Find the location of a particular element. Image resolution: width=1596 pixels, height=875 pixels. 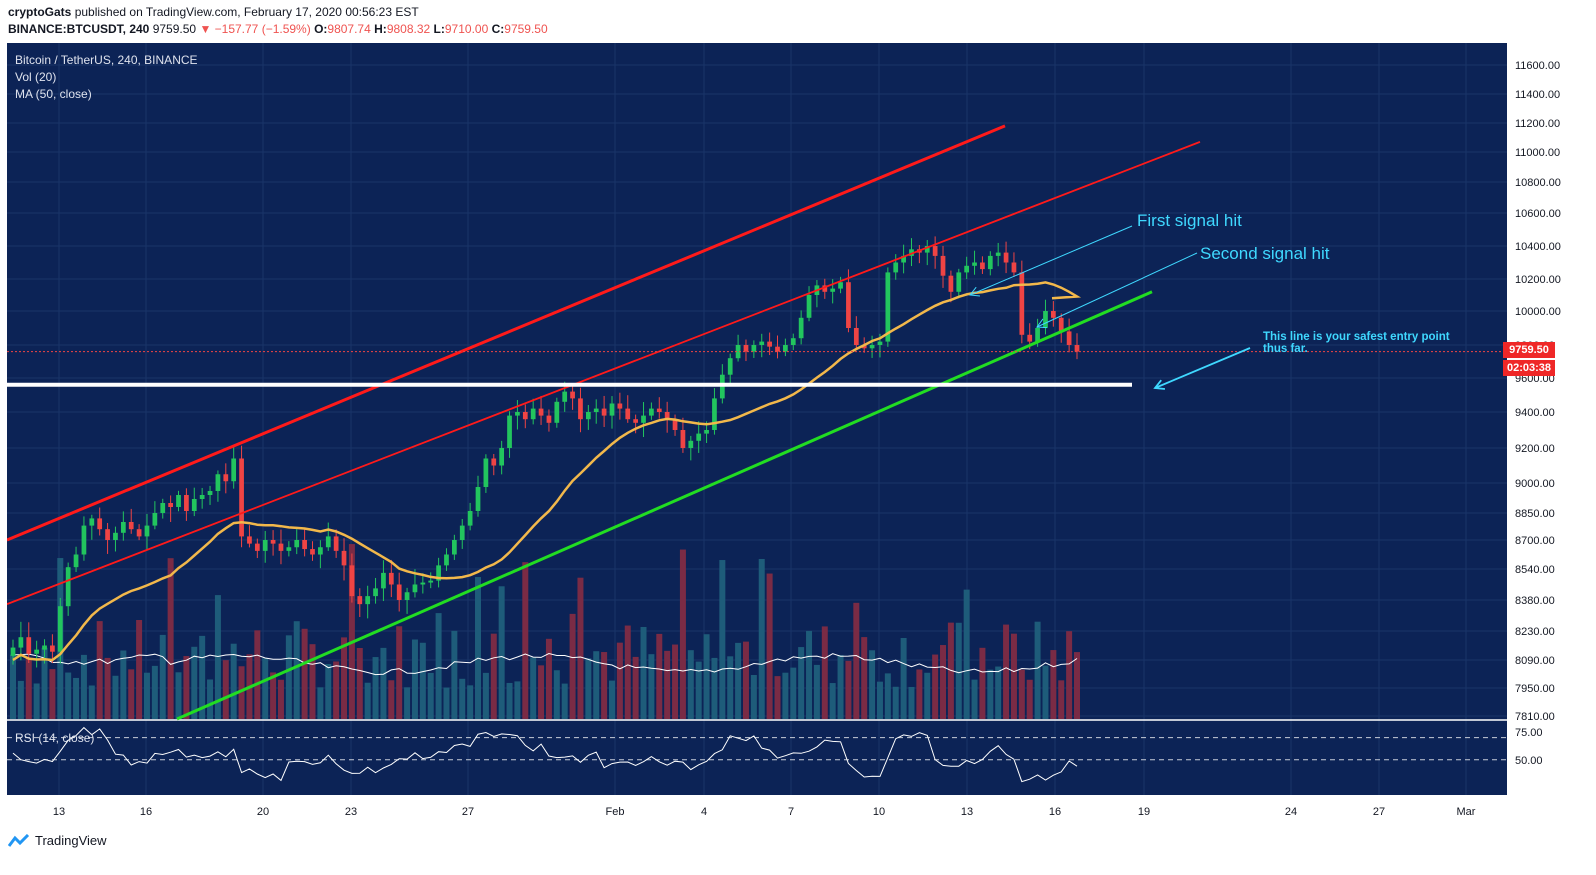

price-tick-label: 8540.00 is located at coordinates (1535, 570).